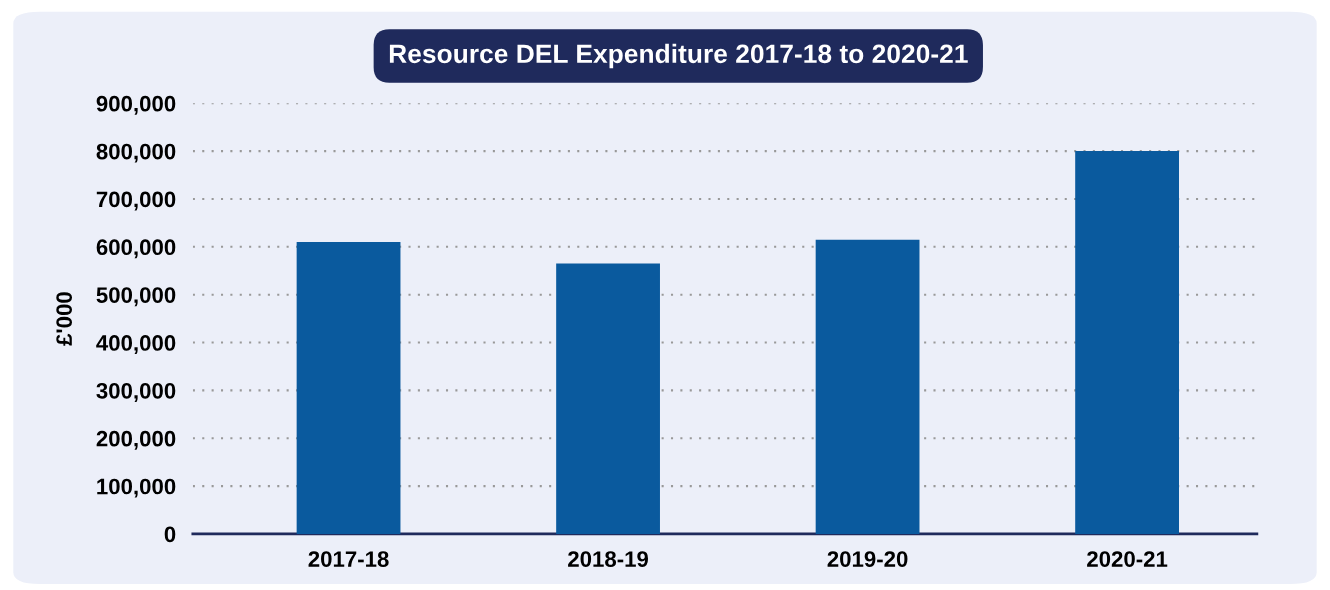  What do you see at coordinates (1127, 559) in the screenshot?
I see `x-tick-label: 2020-21` at bounding box center [1127, 559].